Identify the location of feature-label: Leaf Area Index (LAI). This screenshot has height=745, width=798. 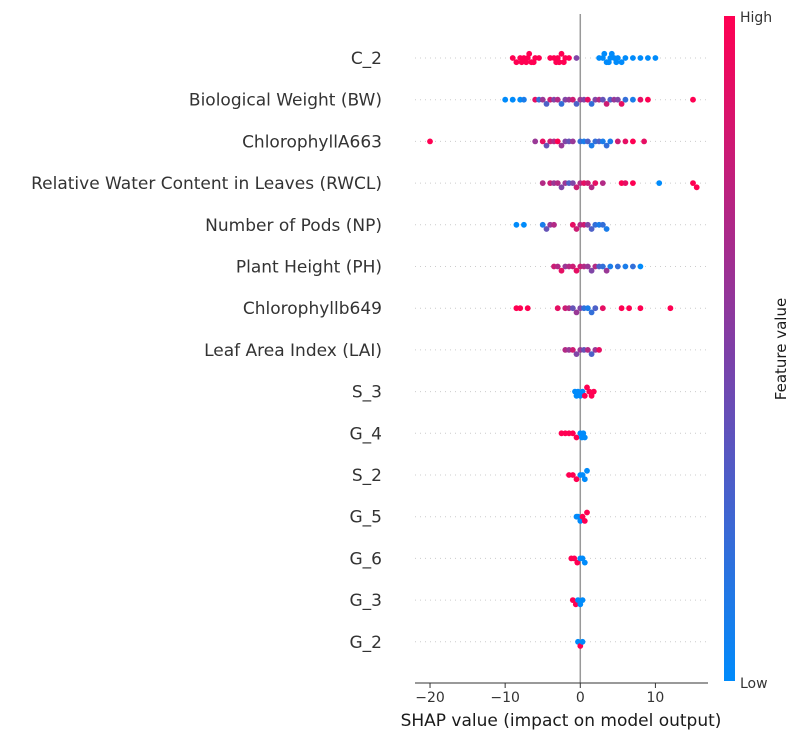
(293, 351).